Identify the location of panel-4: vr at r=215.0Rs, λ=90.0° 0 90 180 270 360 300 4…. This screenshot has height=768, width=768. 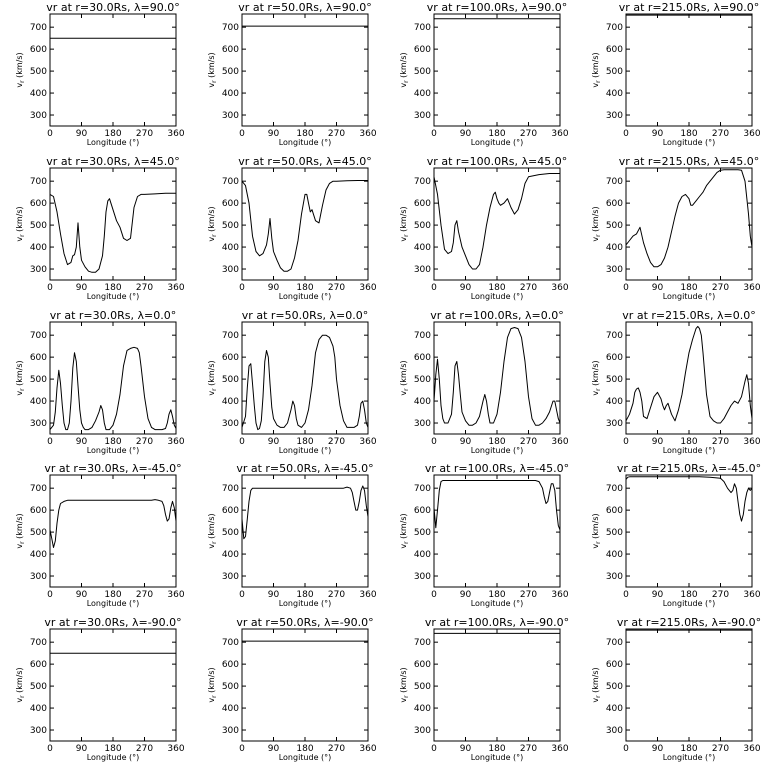
(676, 74).